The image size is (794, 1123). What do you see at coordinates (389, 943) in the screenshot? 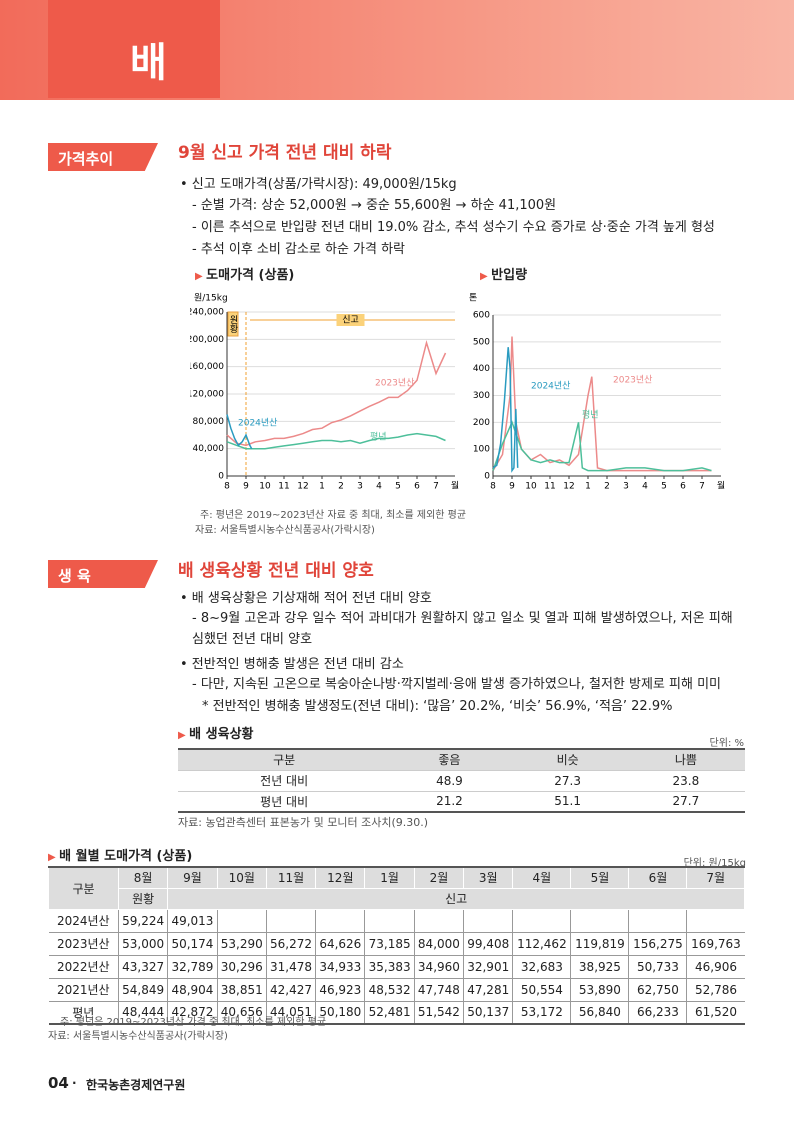
I see `cell: 73,185` at bounding box center [389, 943].